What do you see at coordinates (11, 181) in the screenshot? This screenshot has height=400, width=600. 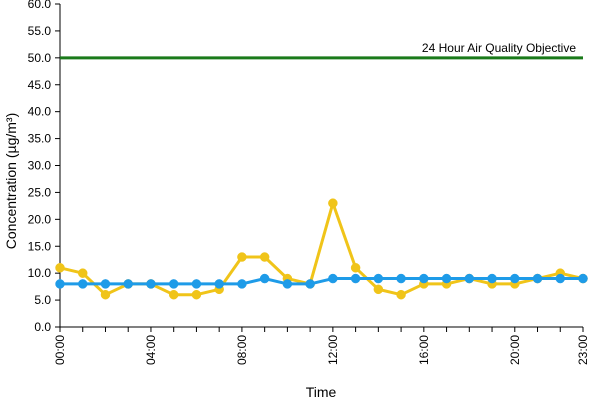 I see `y-axis-title: Concentration (µg/m³)` at bounding box center [11, 181].